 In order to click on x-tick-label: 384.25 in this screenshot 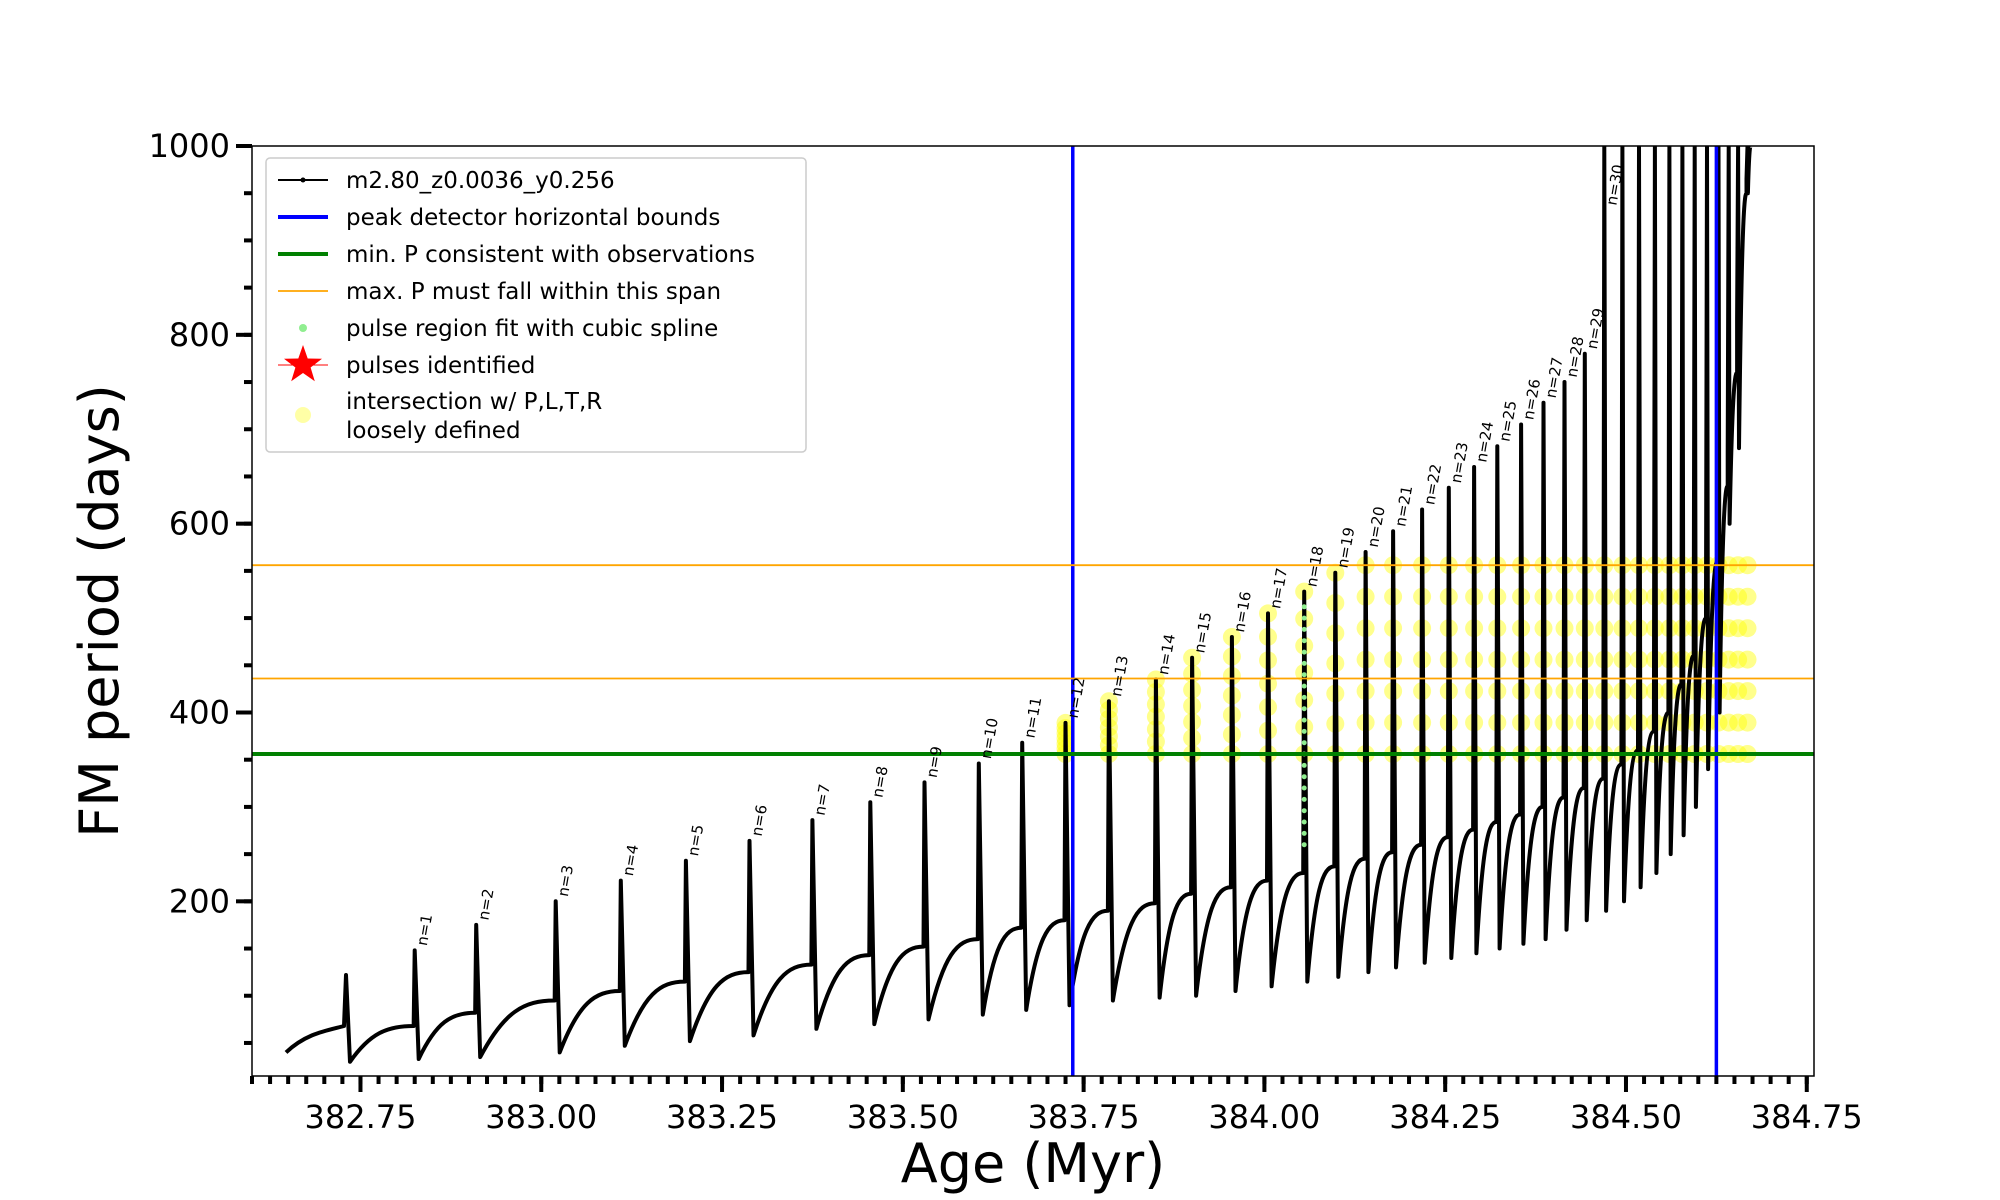, I will do `click(1445, 1117)`.